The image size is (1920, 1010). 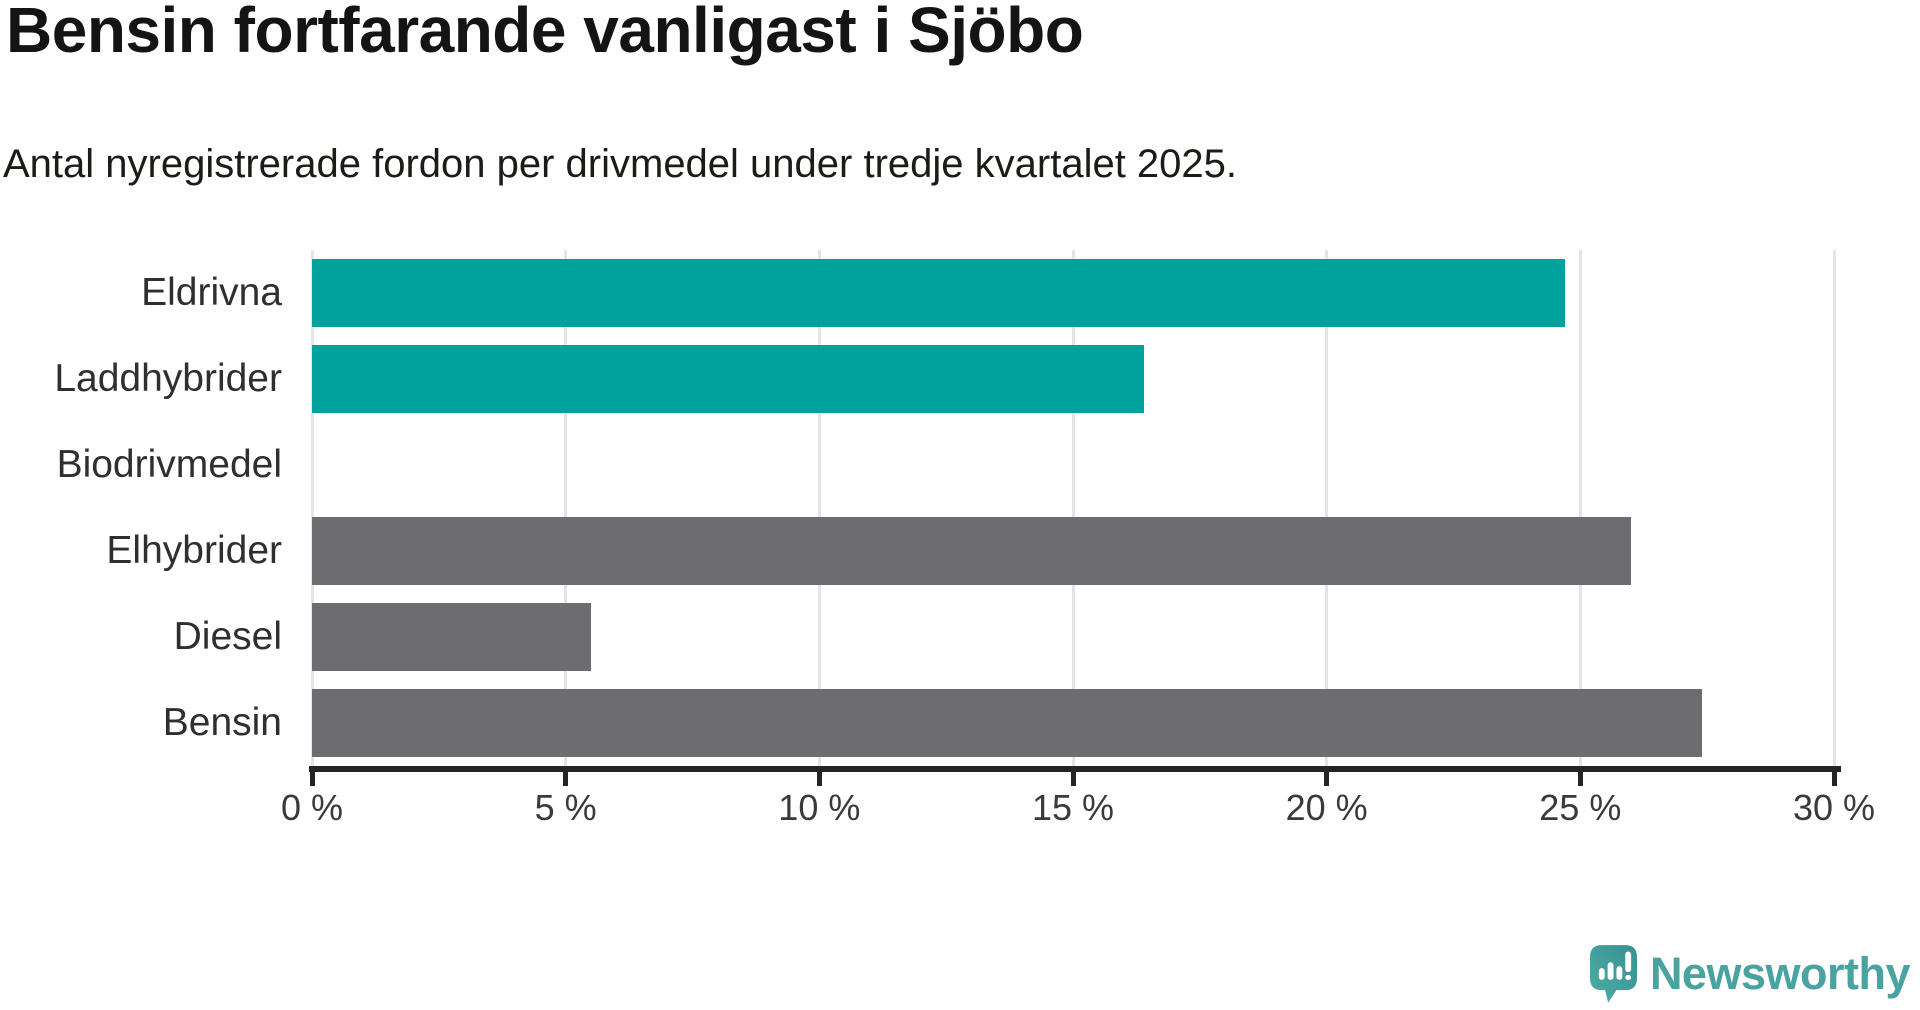 I want to click on x-tick-label-25: 25 %, so click(x=1580, y=807).